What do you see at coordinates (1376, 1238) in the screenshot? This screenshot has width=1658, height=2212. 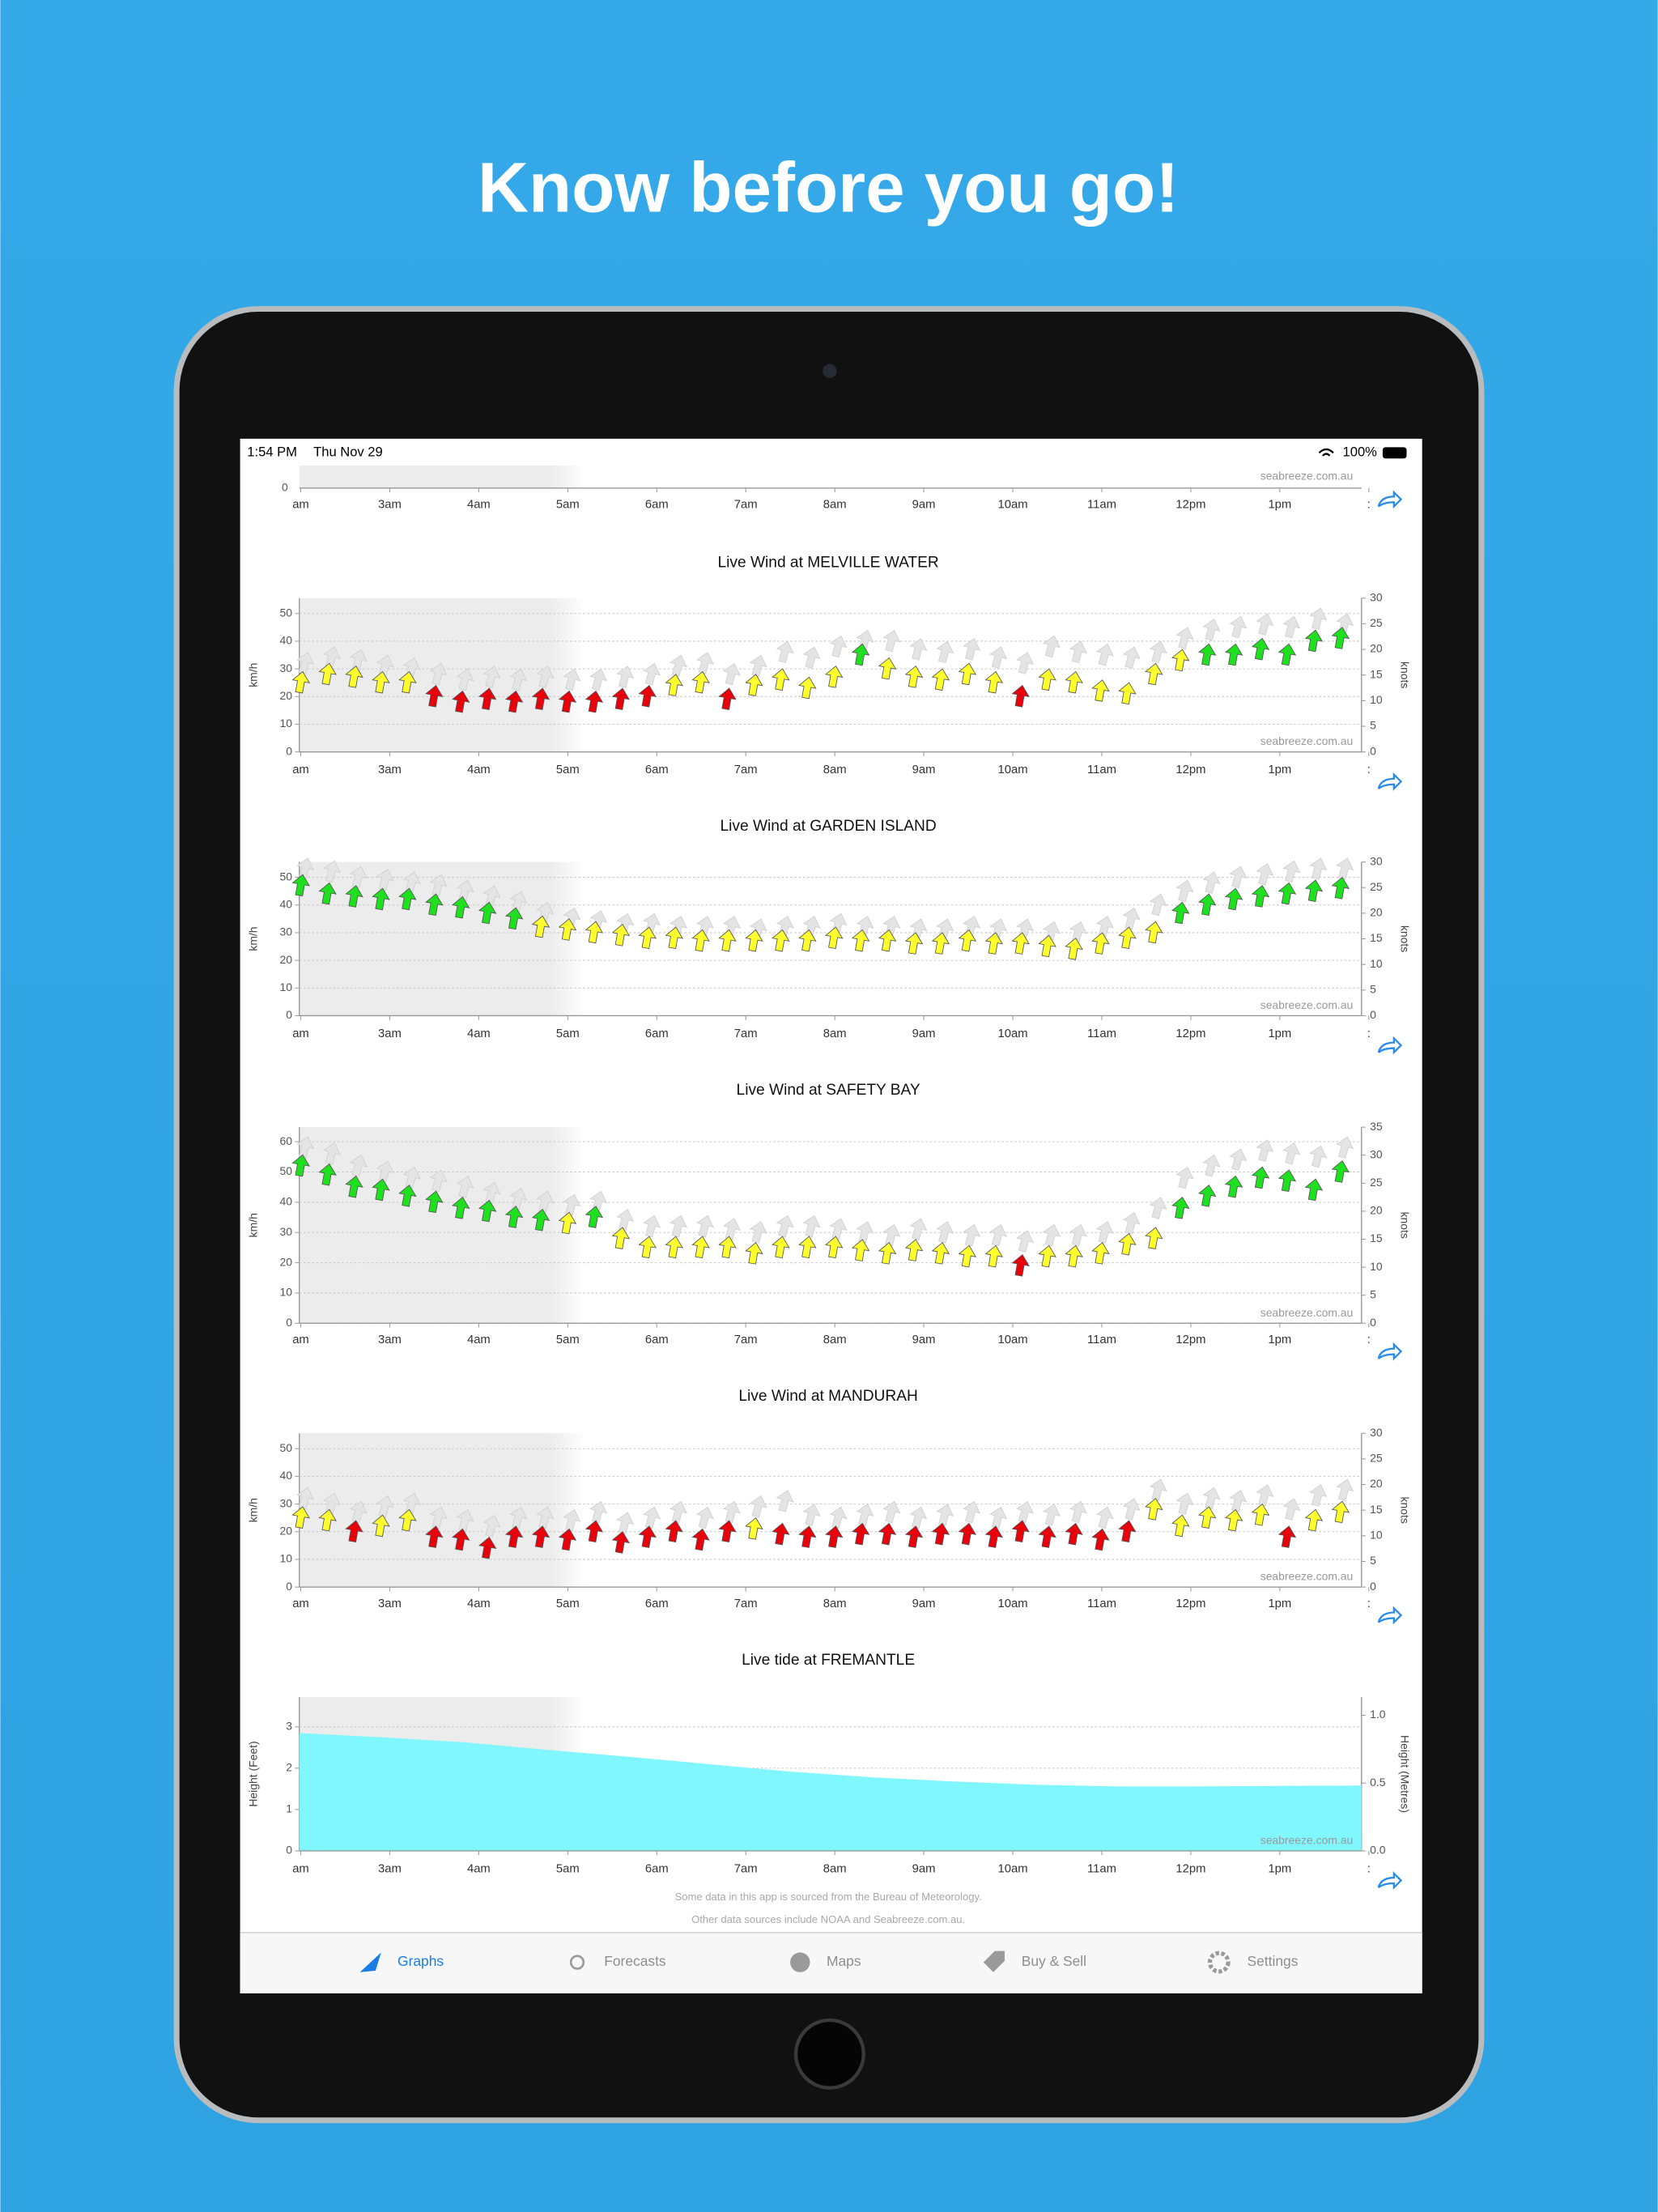 I see `y2-tick-label: 15` at bounding box center [1376, 1238].